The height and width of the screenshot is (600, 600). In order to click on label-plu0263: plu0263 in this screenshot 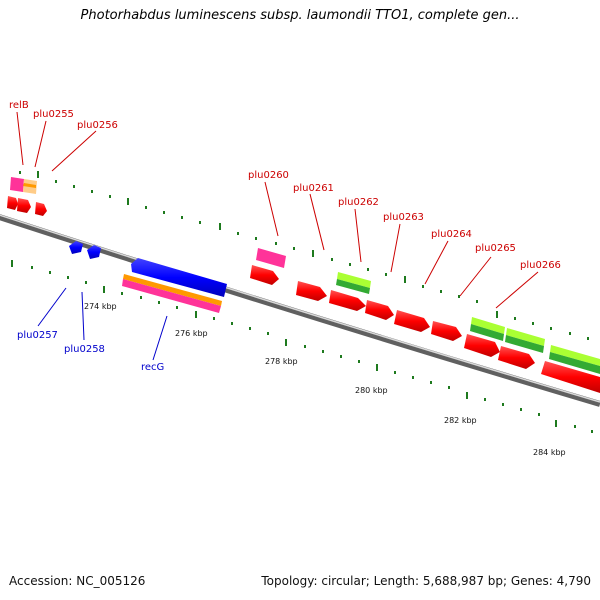, I will do `click(403, 217)`.